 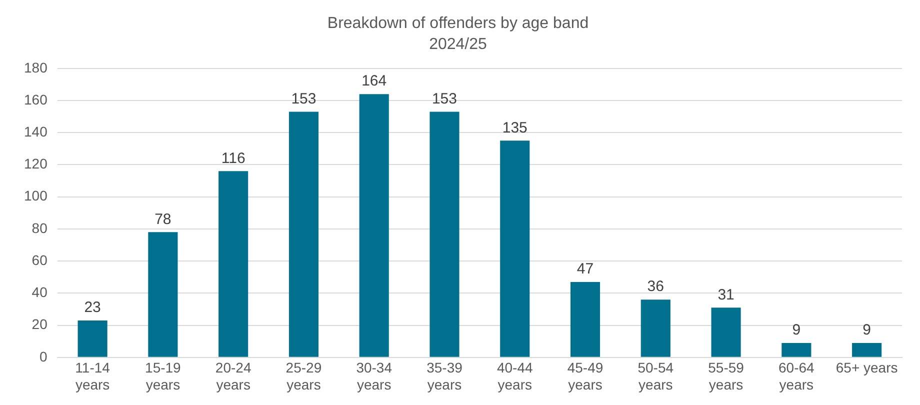 What do you see at coordinates (44, 356) in the screenshot?
I see `y-tick-label: 0` at bounding box center [44, 356].